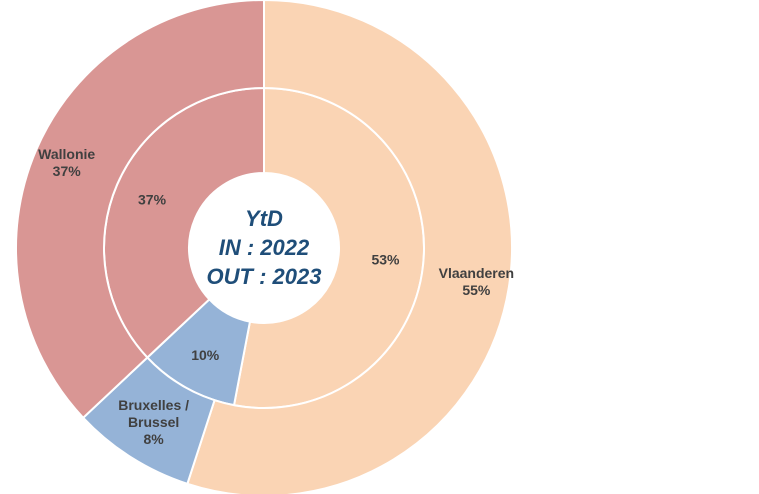 This screenshot has height=494, width=759. Describe the element at coordinates (205, 355) in the screenshot. I see `inner-label-bruxelles-brussel-0: 10%` at that location.